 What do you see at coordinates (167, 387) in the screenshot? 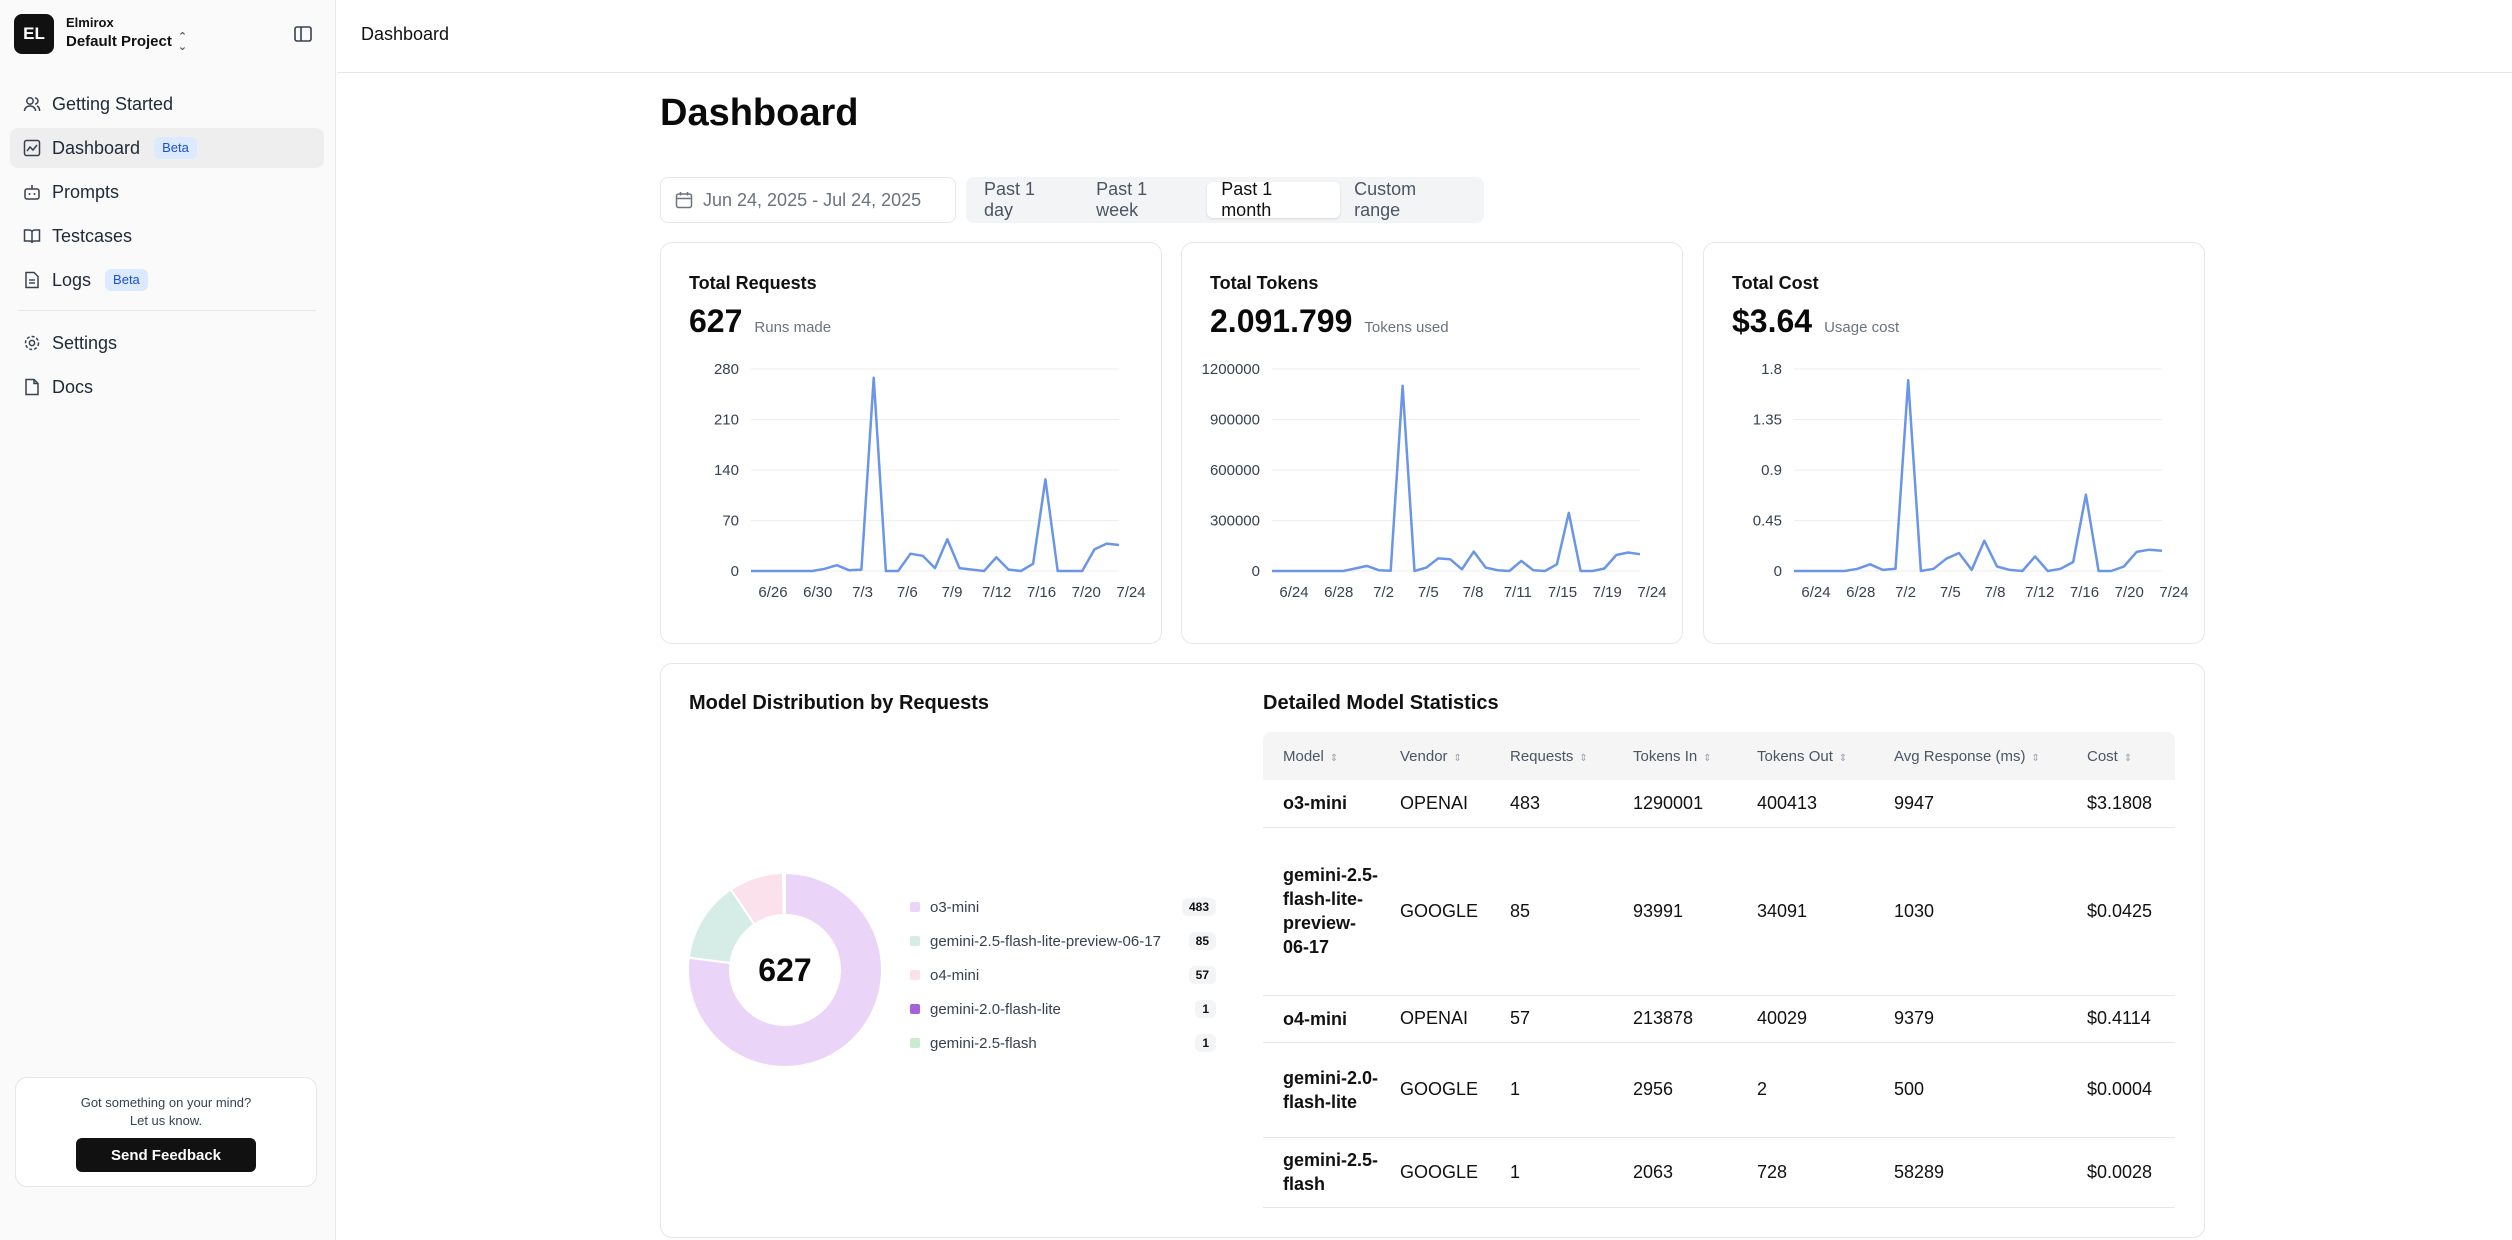
I see `sidebar-item-docs: Docs` at bounding box center [167, 387].